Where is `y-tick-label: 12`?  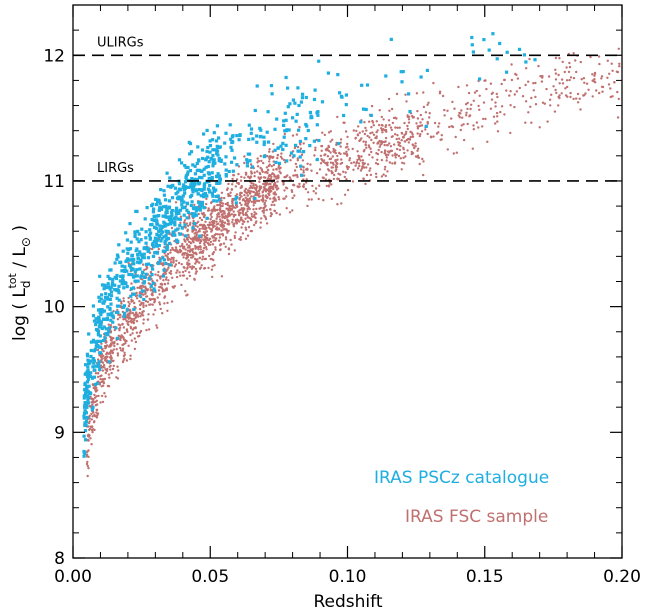
y-tick-label: 12 is located at coordinates (54, 56).